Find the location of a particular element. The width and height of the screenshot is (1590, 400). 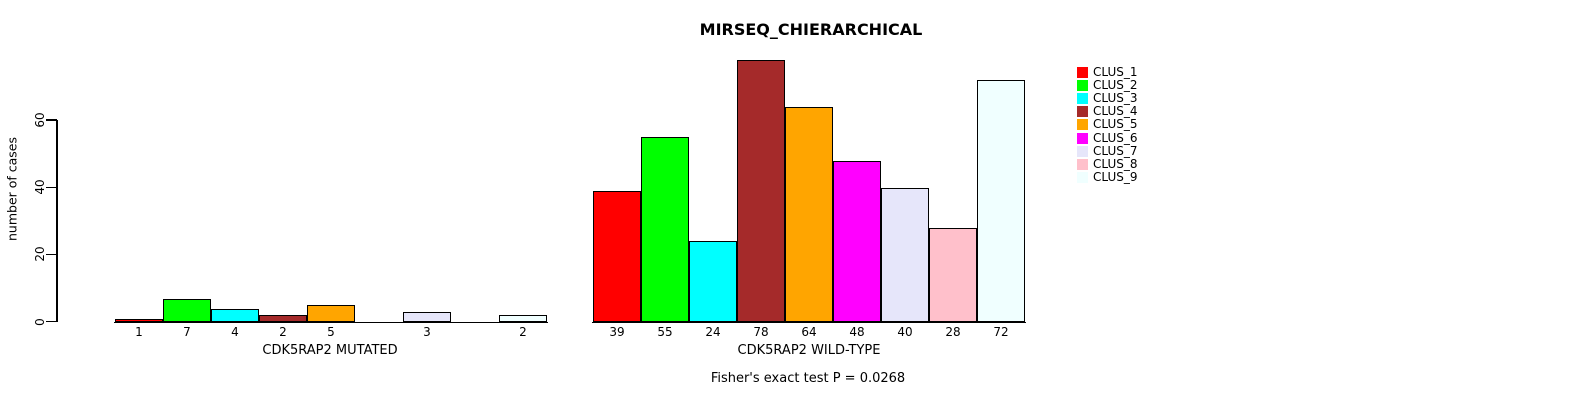

legend-label: CLUS_2 is located at coordinates (1115, 85).